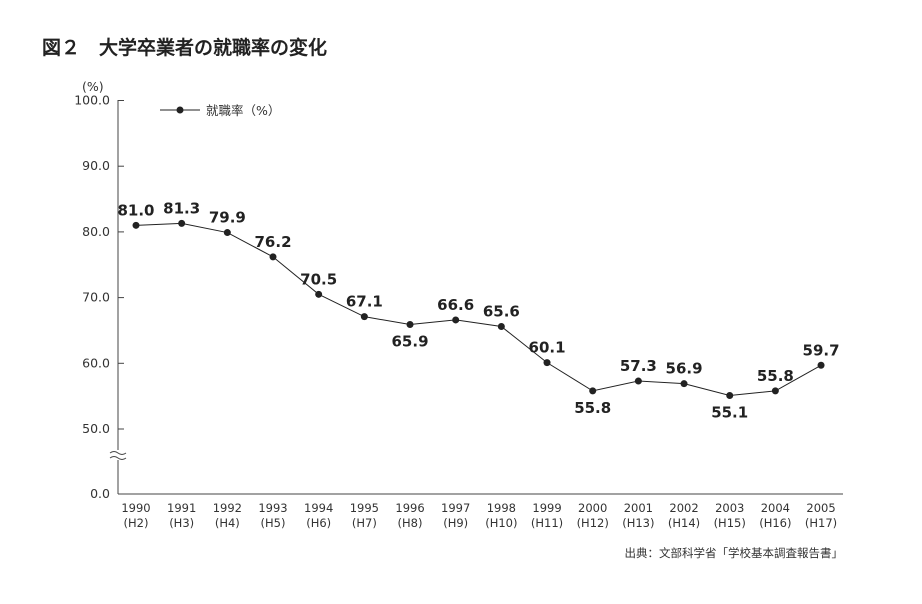 This screenshot has width=922, height=604. I want to click on x-era-label: (H10), so click(501, 523).